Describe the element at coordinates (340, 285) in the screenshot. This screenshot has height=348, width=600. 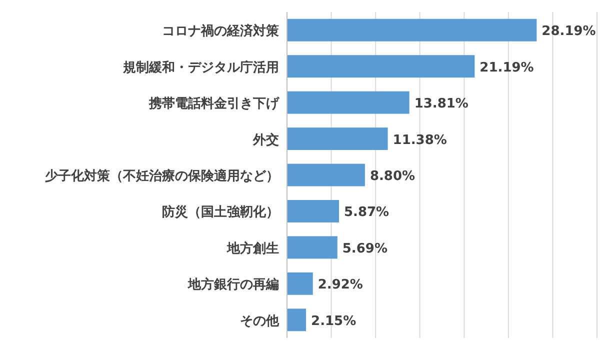
I see `data-label: 2.92%` at that location.